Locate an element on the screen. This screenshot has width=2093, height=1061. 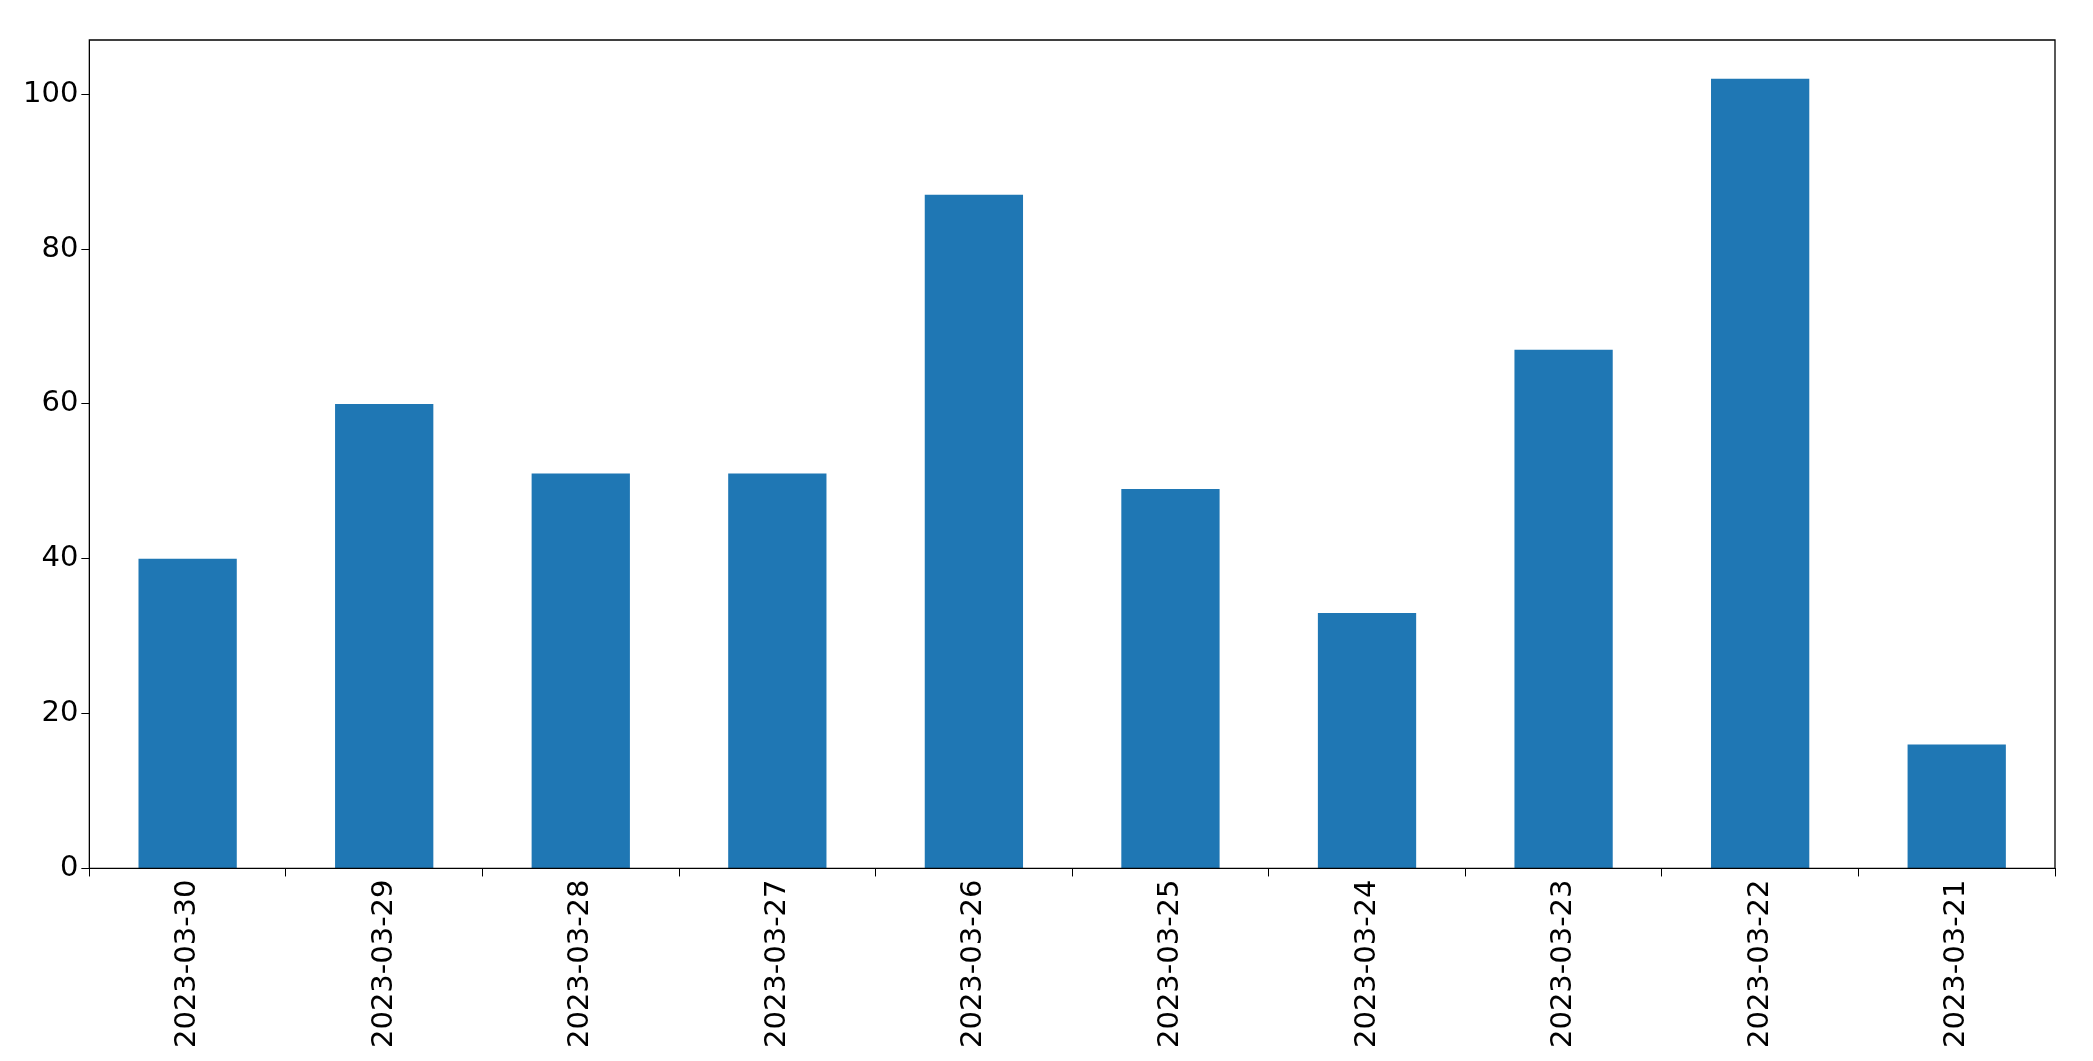
y-tick-label: 60 is located at coordinates (60, 401).